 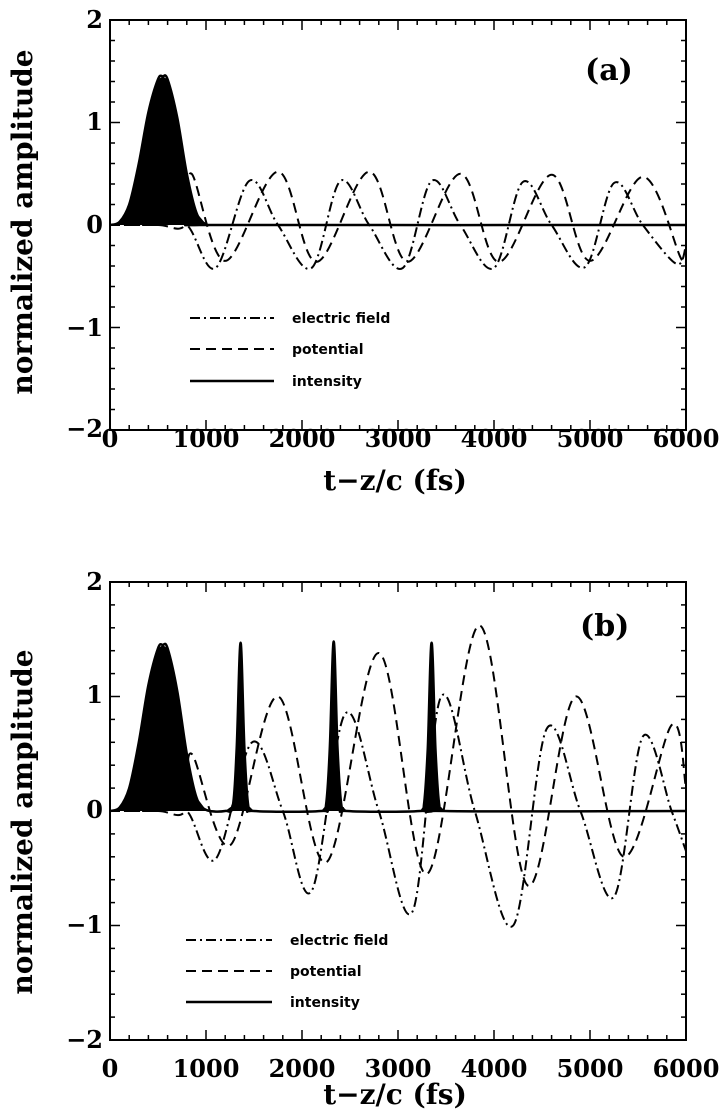 I want to click on series-line-b-intensity, so click(x=398, y=727).